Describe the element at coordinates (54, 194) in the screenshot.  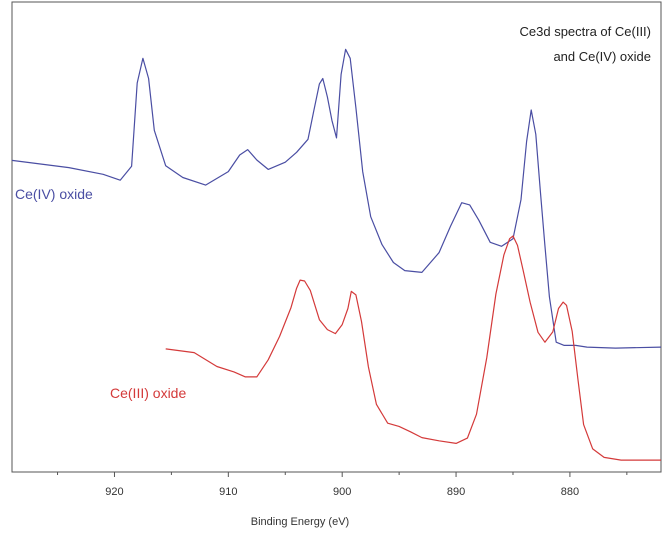
I see `series-label-ce4: Ce(IV) oxide` at that location.